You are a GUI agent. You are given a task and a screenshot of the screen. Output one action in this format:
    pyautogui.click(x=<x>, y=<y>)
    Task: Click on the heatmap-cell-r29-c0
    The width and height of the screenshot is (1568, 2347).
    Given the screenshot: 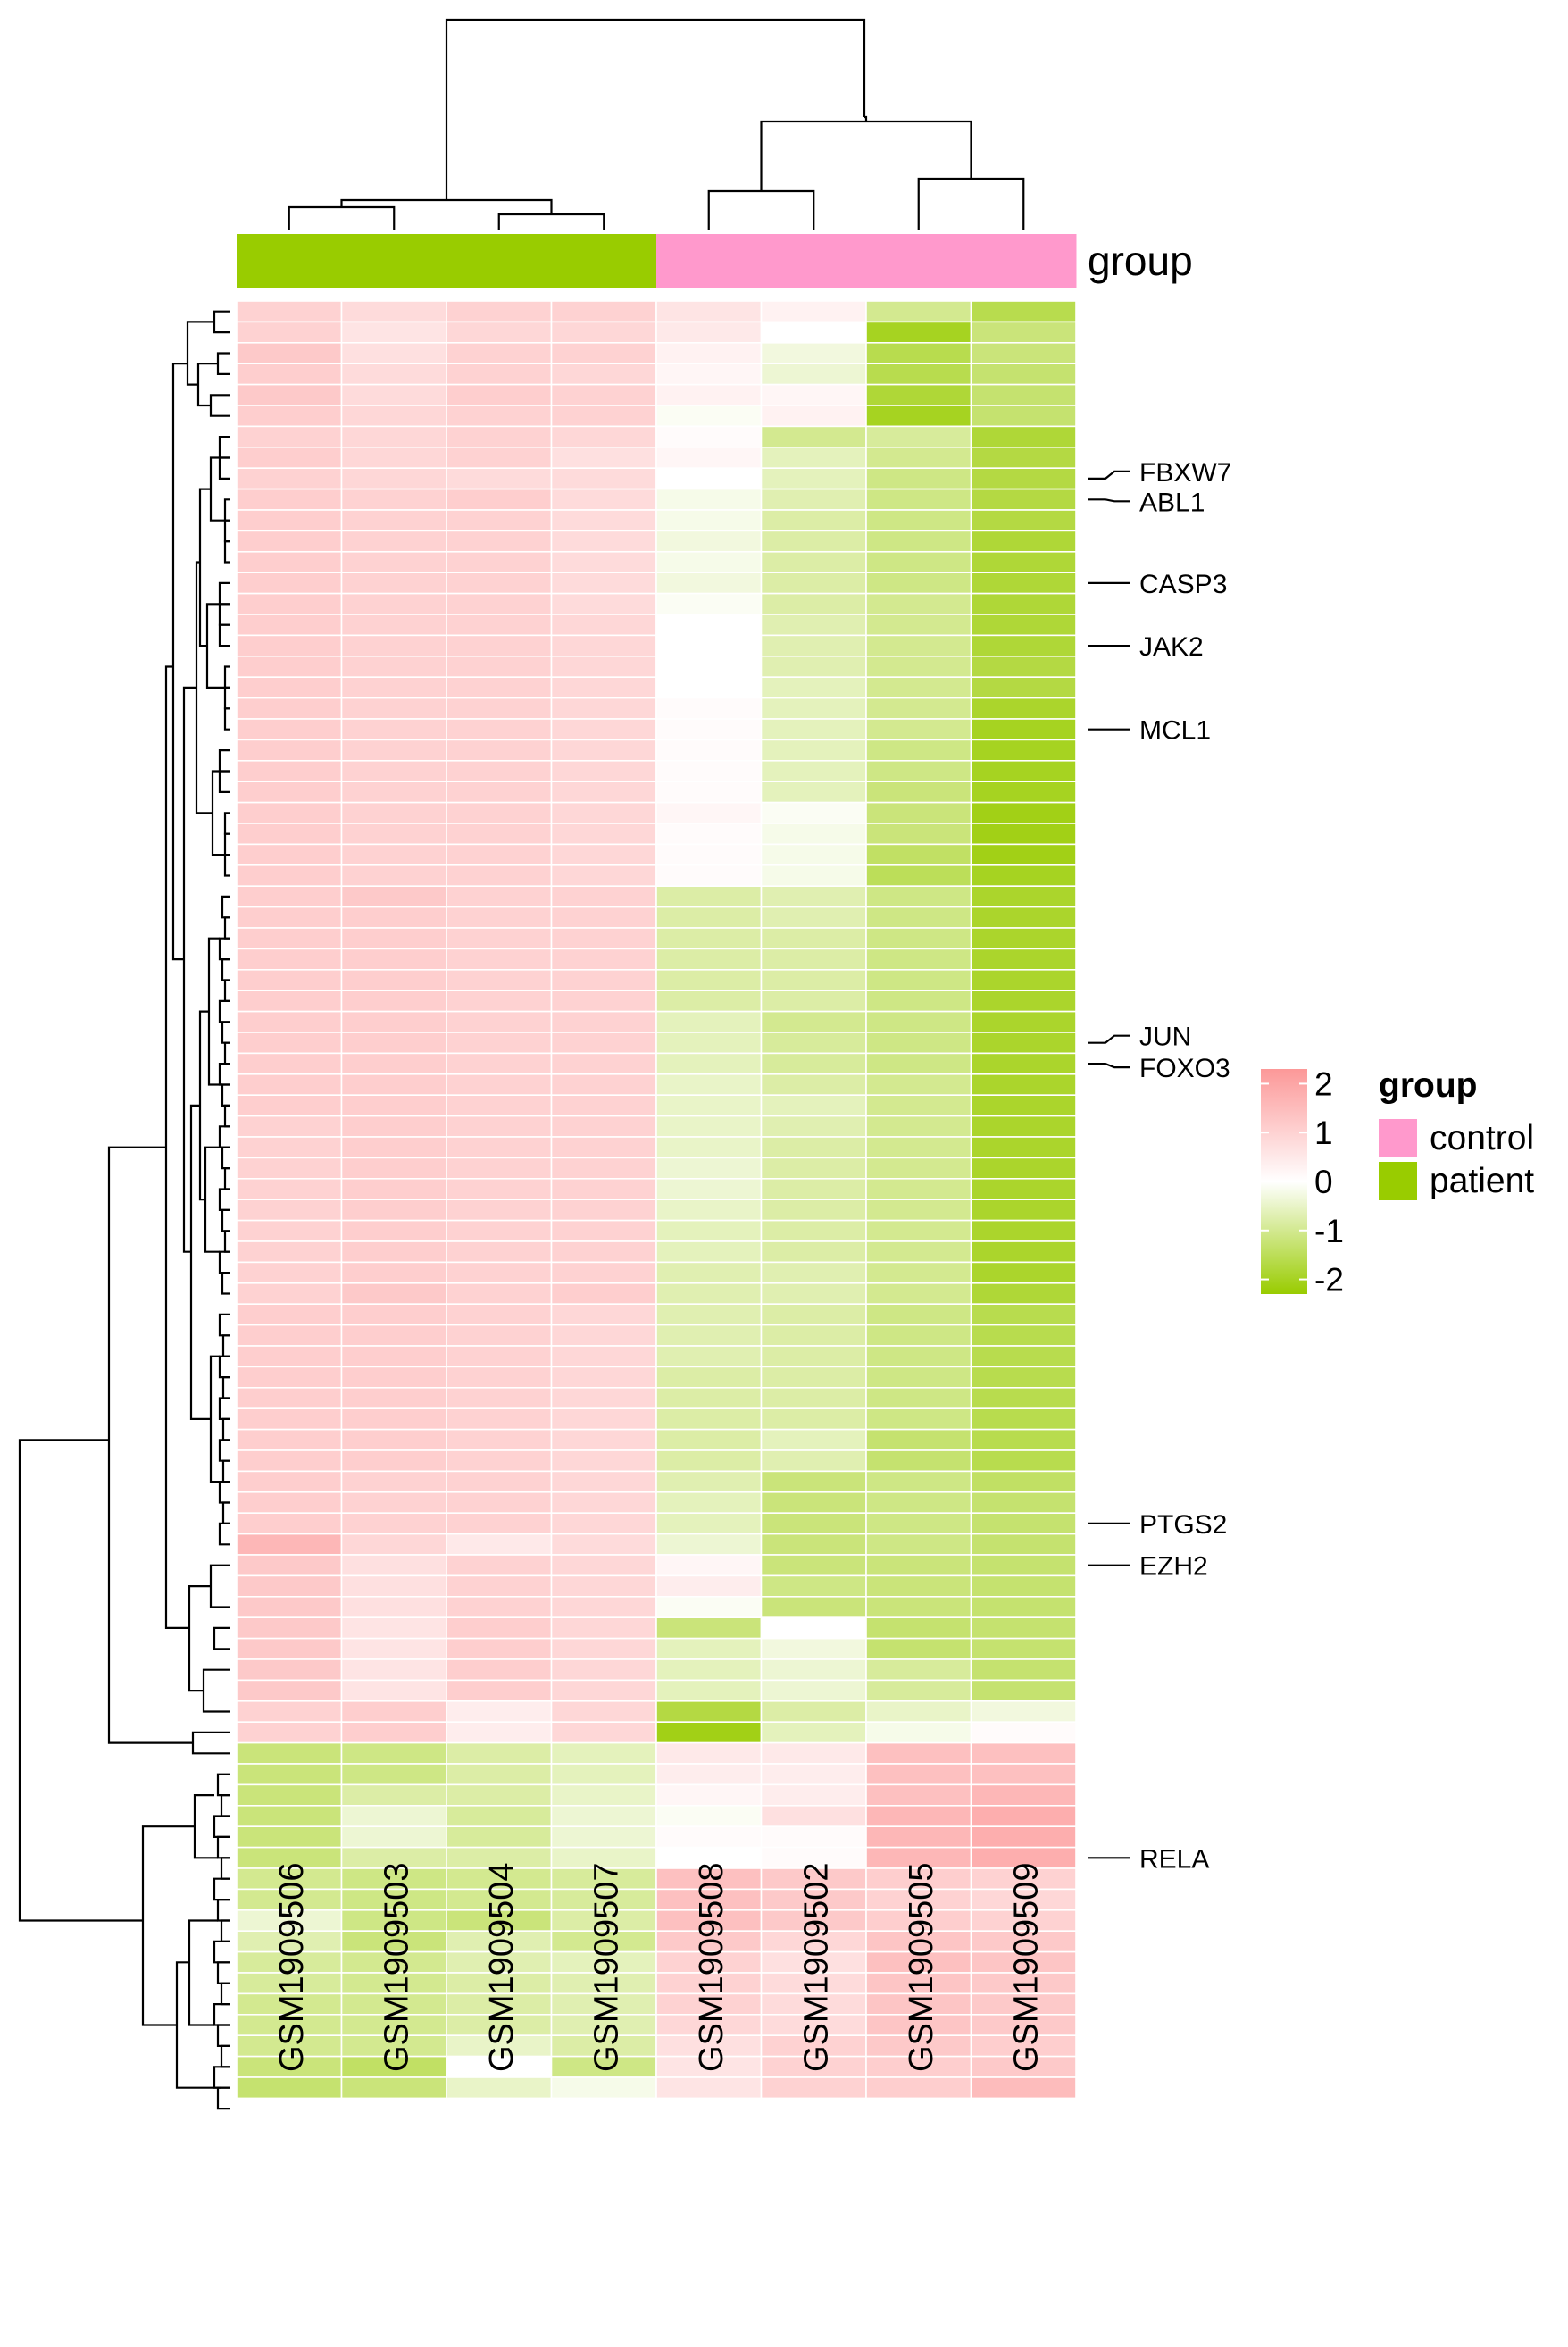 What is the action you would take?
    pyautogui.click(x=289, y=917)
    